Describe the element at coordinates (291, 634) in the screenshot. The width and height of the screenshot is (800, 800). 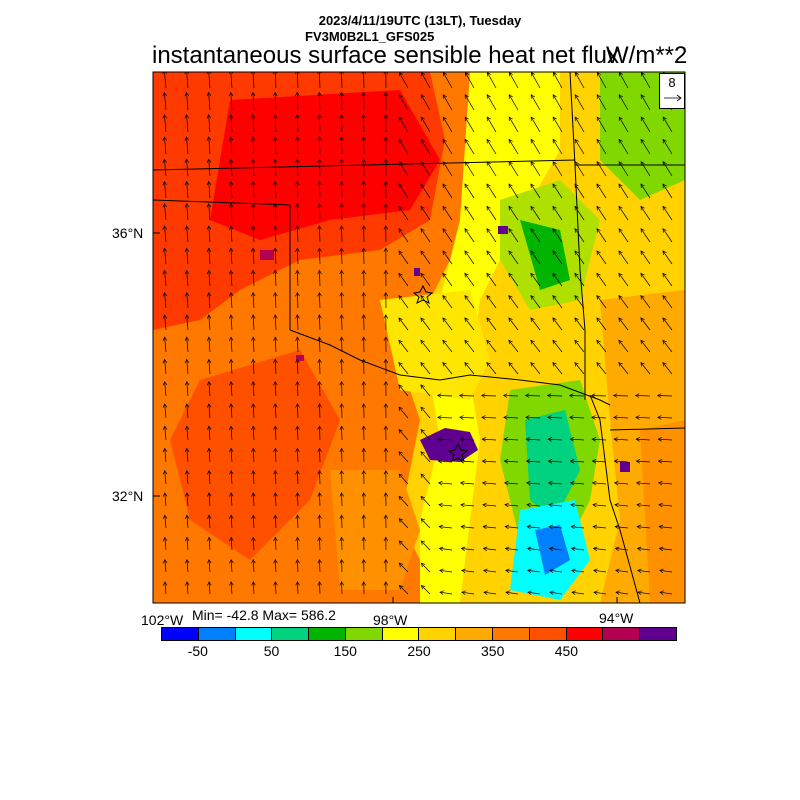
I see `colorbar-swatch` at that location.